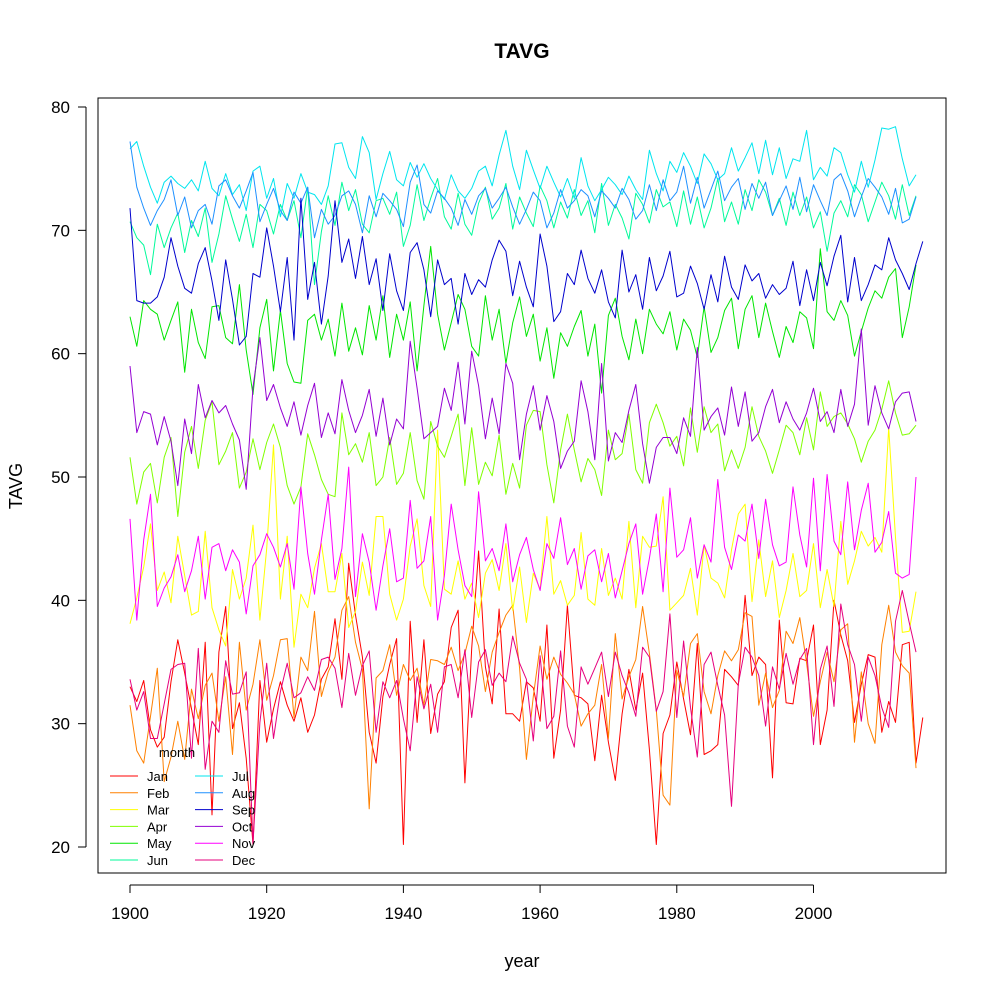 The image size is (998, 998). Describe the element at coordinates (521, 51) in the screenshot. I see `chart-title: TAVG` at that location.